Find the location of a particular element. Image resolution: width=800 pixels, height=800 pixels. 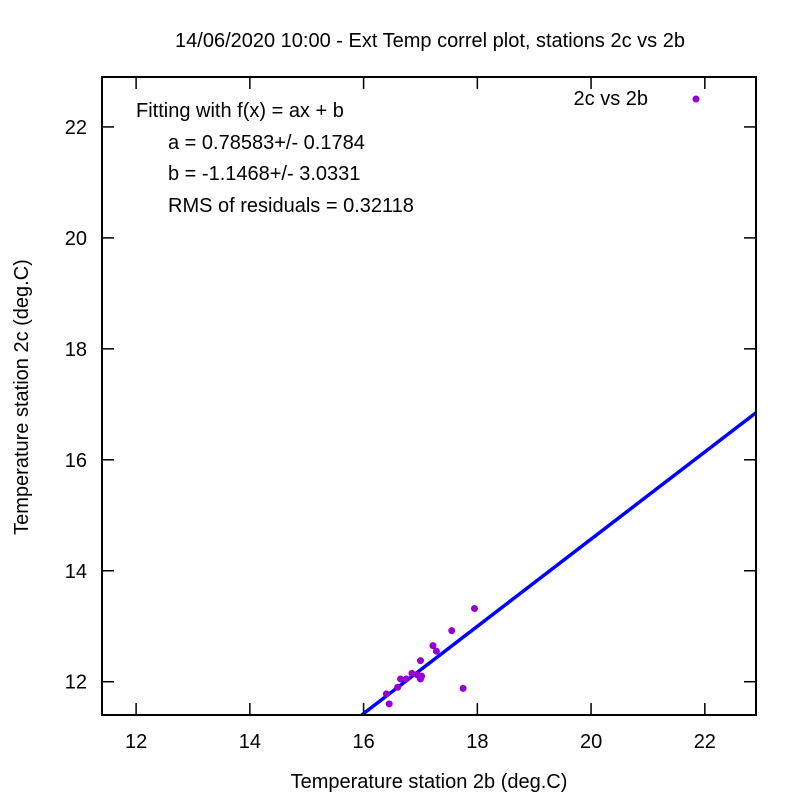

x-tick-label: 20 is located at coordinates (591, 742).